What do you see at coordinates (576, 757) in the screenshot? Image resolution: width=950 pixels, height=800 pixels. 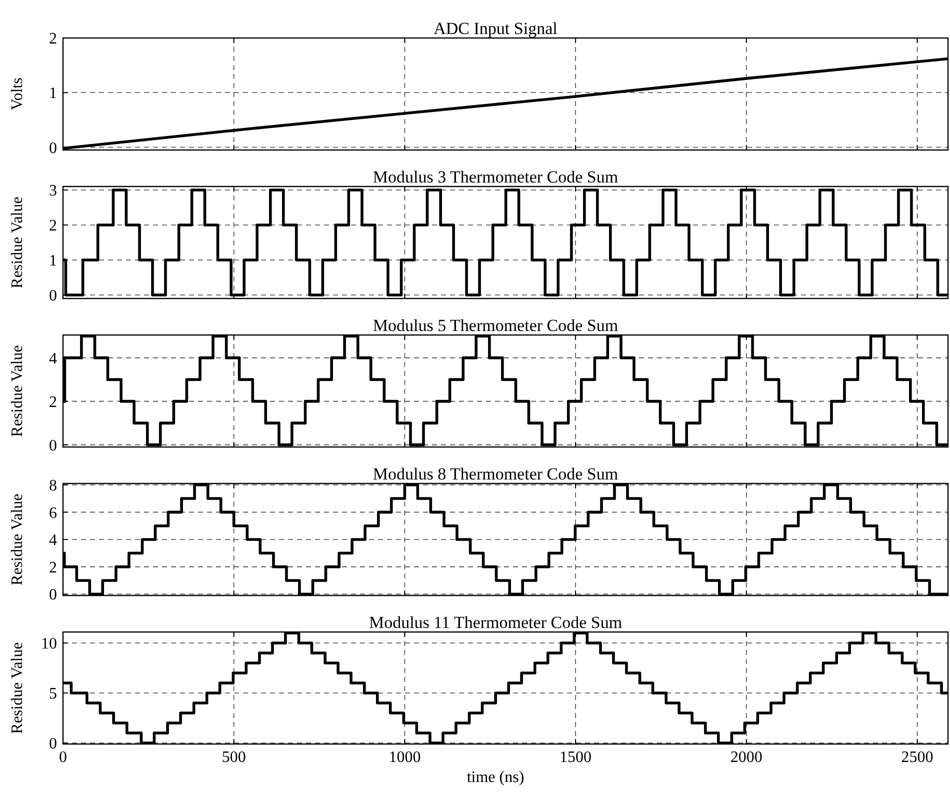 I see `x-tick-label: 1500` at bounding box center [576, 757].